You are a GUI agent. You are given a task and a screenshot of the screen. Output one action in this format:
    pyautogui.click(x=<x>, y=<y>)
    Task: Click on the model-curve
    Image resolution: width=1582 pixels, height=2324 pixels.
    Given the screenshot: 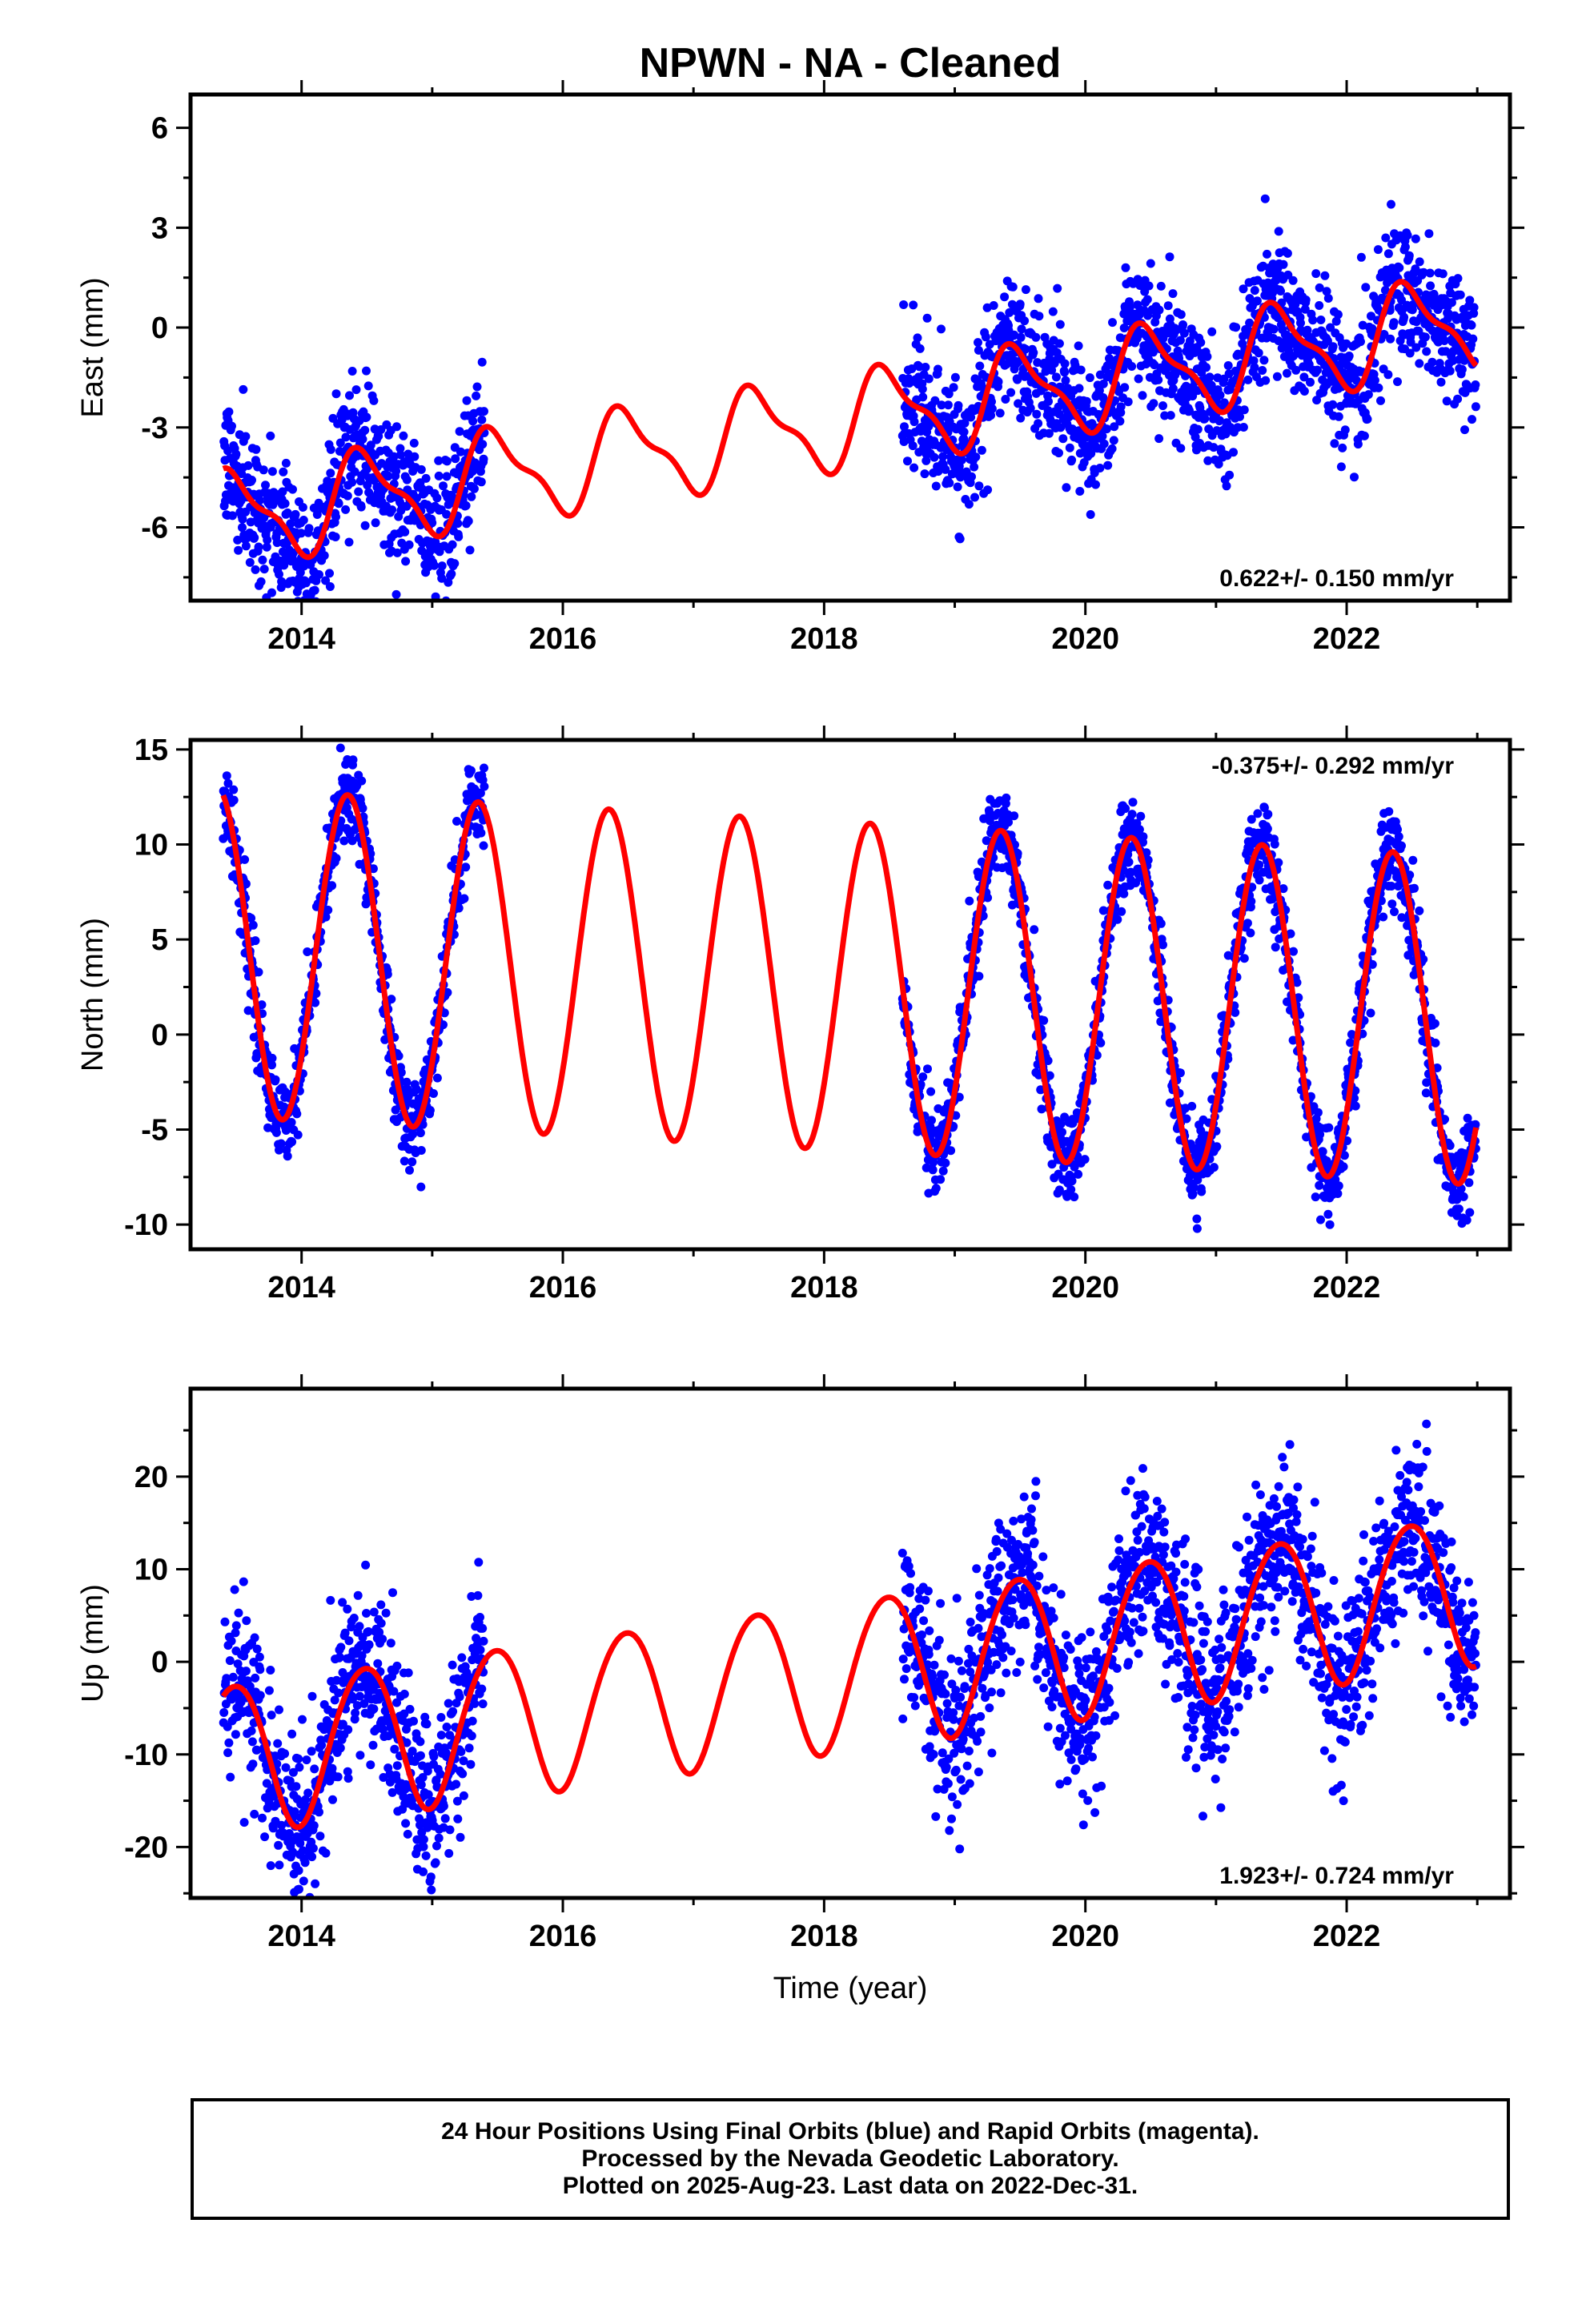 What is the action you would take?
    pyautogui.click(x=850, y=420)
    